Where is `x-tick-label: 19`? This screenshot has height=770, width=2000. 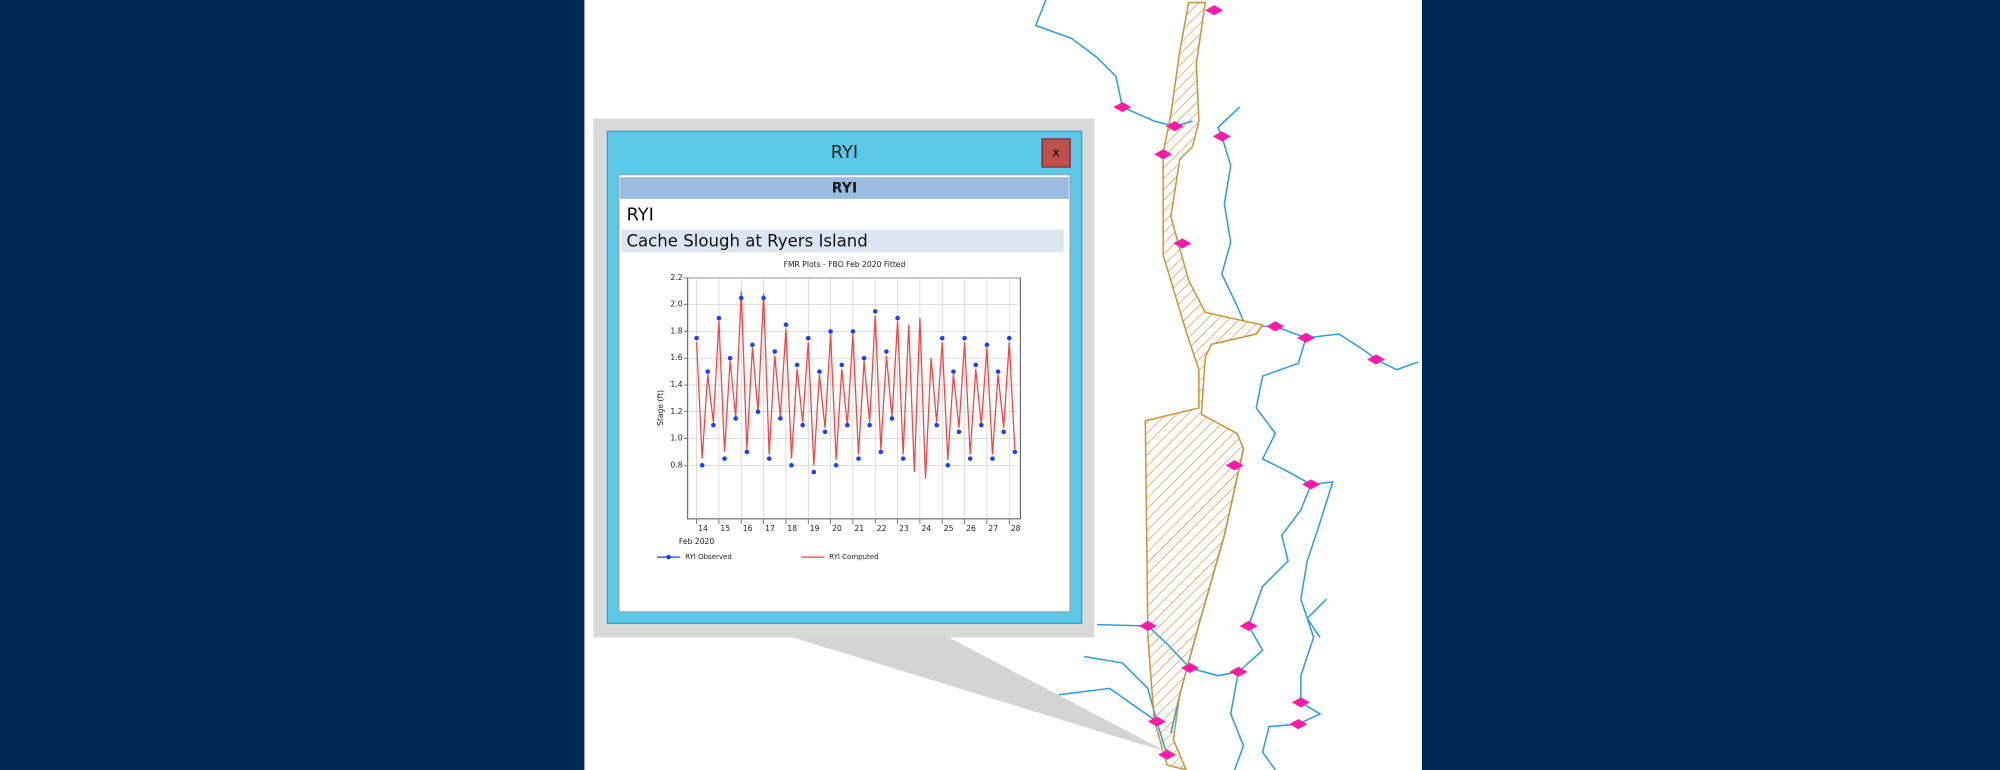
x-tick-label: 19 is located at coordinates (815, 528).